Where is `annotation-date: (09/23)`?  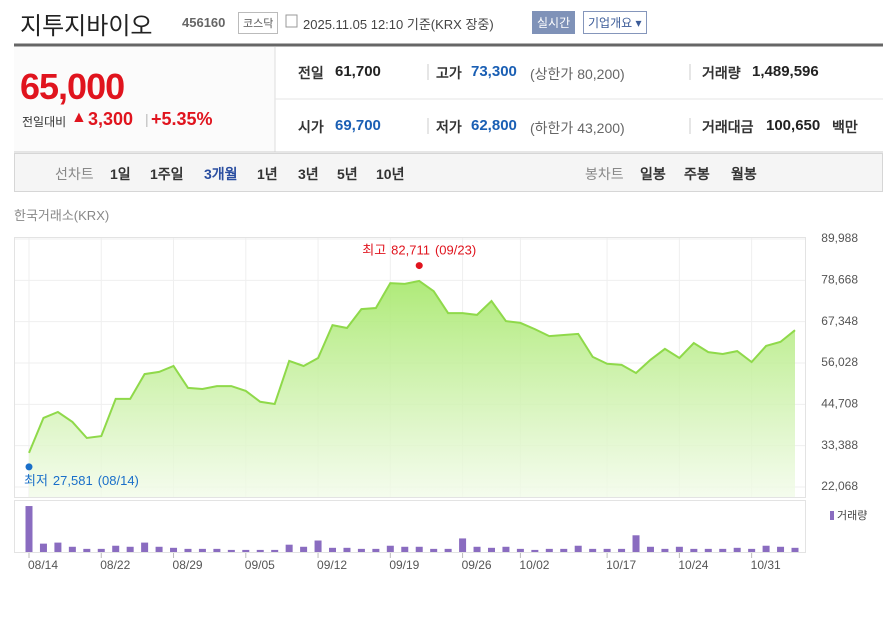
annotation-date: (09/23) is located at coordinates (455, 250).